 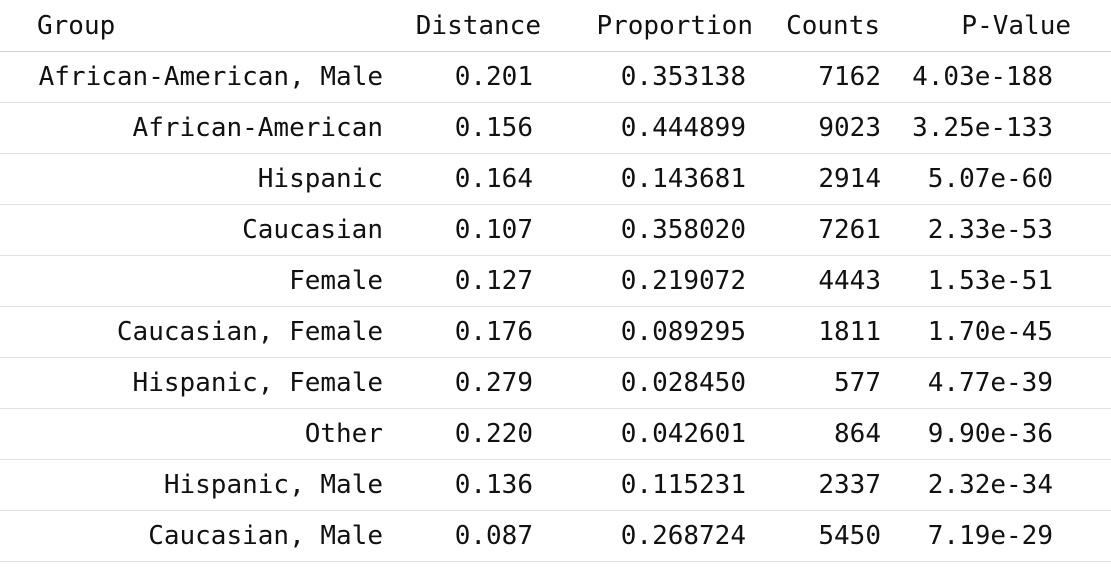 I want to click on table-row: Female 0.127 0.219072 4443 1.53e-51, so click(x=555, y=281).